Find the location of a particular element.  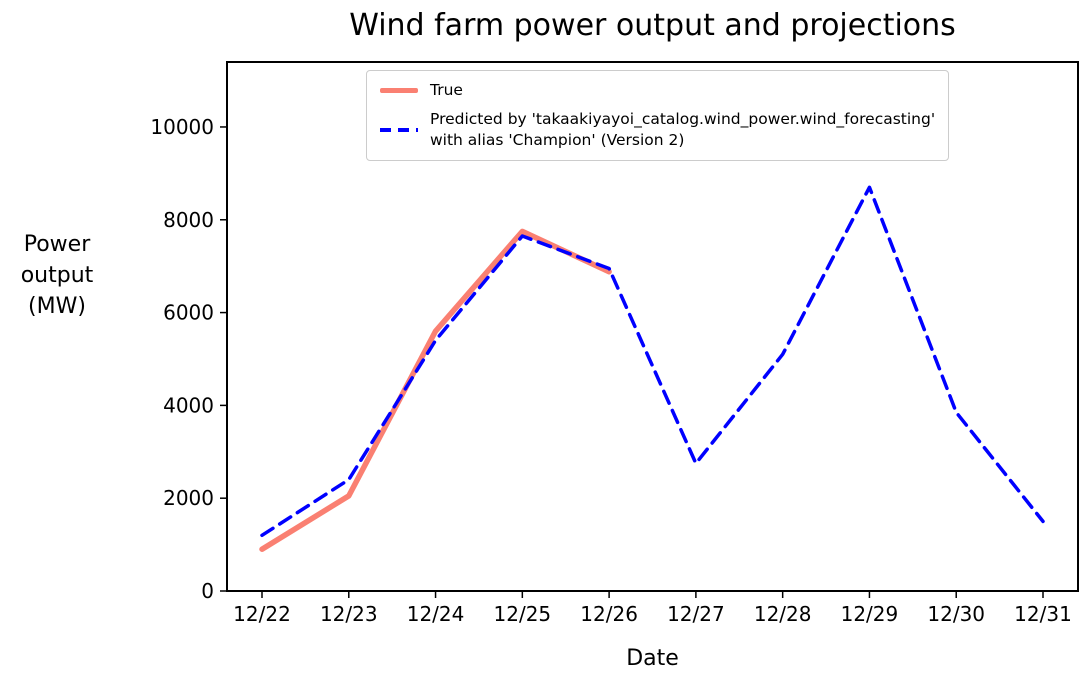

y-tick-label: 4000 is located at coordinates (188, 405).